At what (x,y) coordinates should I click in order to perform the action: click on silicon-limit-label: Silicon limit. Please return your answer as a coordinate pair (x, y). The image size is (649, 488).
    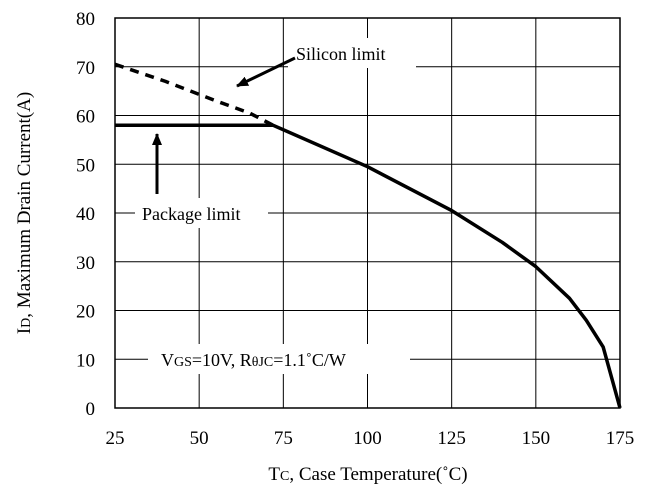
    Looking at the image, I should click on (341, 54).